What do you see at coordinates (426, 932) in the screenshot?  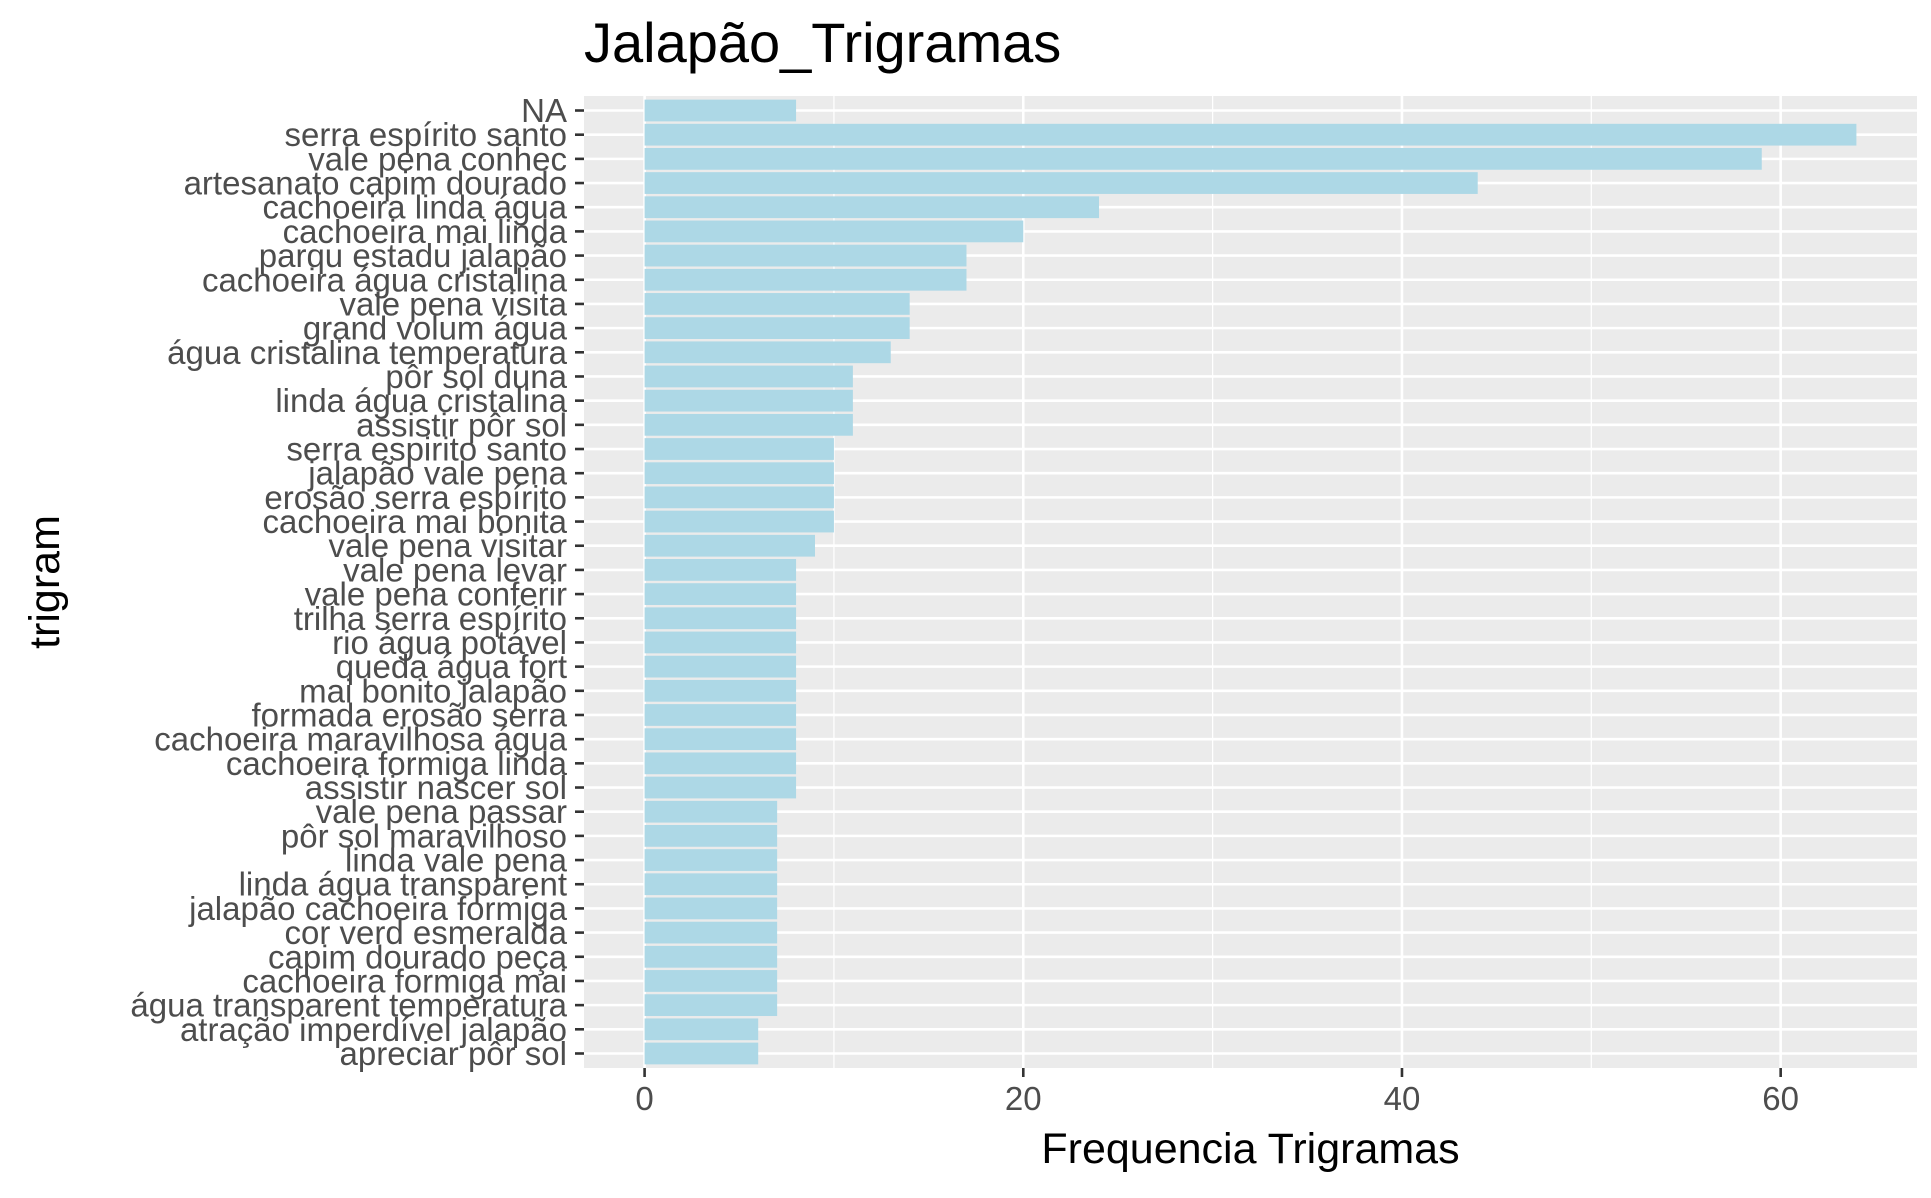 I see `y-tick-label: cor verd esmeralda` at bounding box center [426, 932].